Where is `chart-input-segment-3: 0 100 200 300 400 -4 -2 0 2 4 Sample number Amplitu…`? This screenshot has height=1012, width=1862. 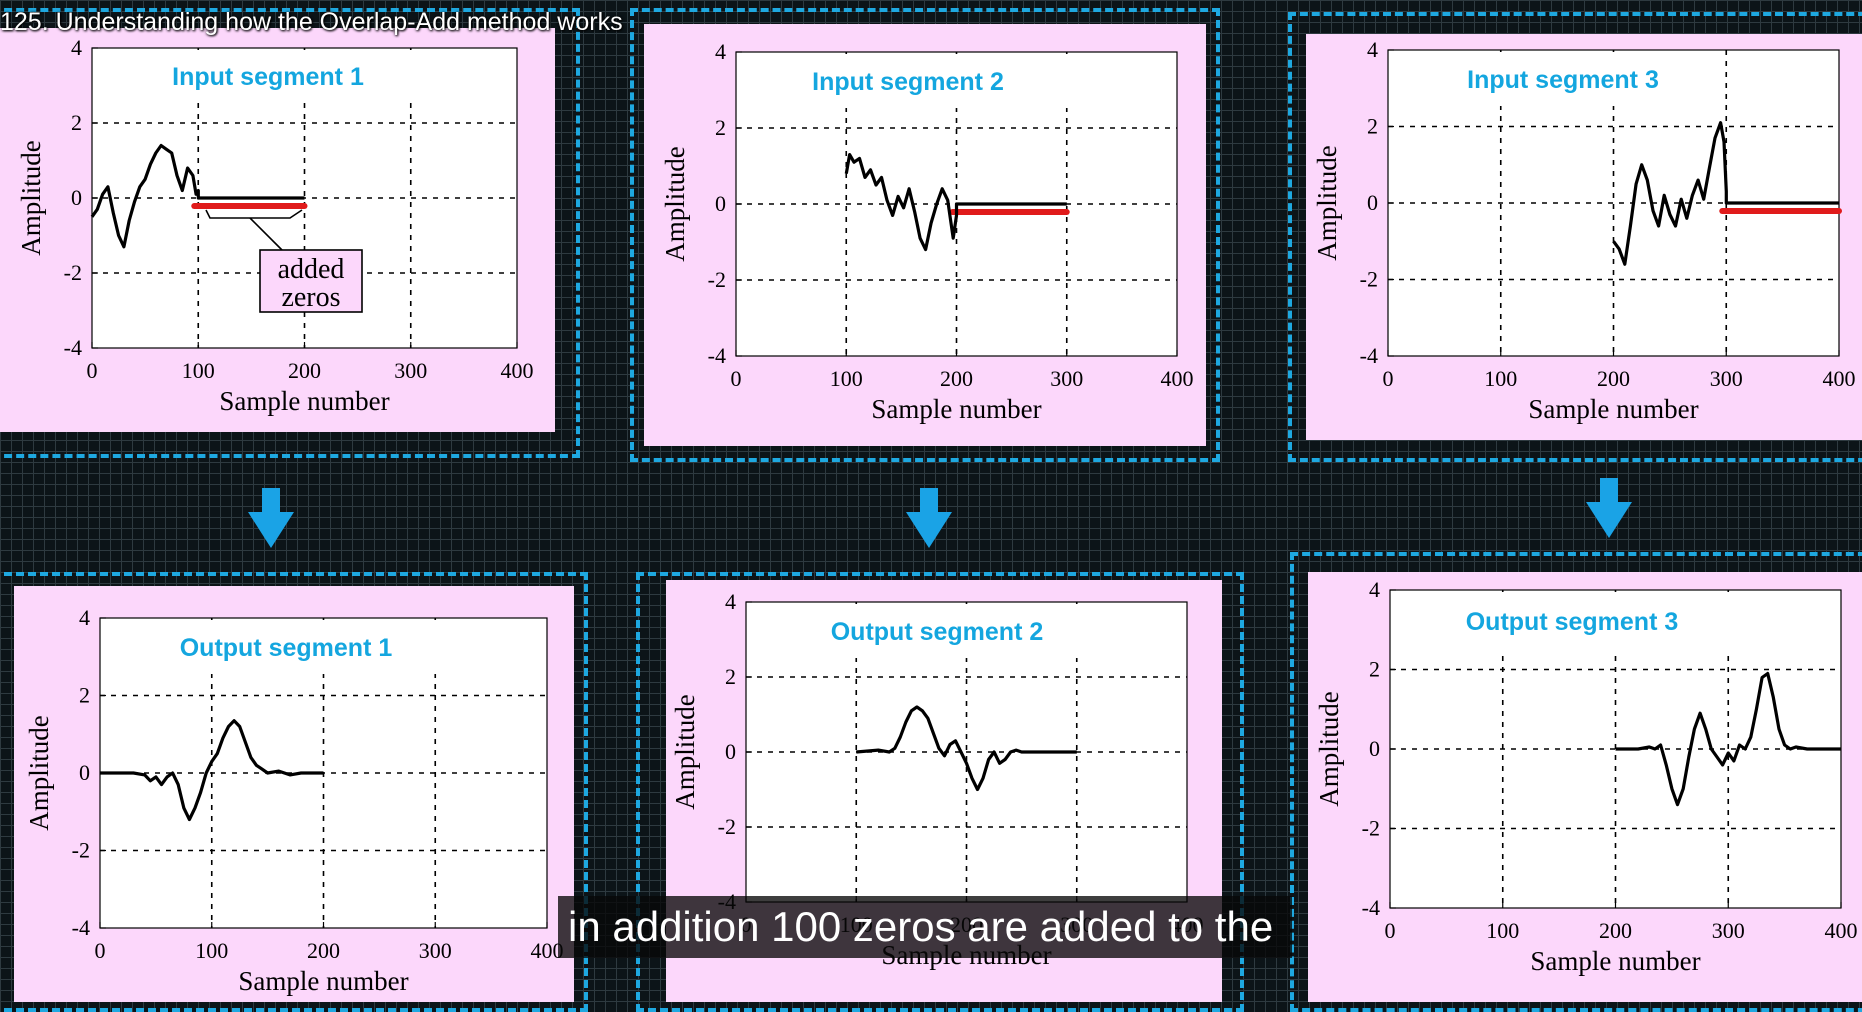
chart-input-segment-3: 0 100 200 300 400 -4 -2 0 2 4 Sample number Amplitu… is located at coordinates (1584, 230).